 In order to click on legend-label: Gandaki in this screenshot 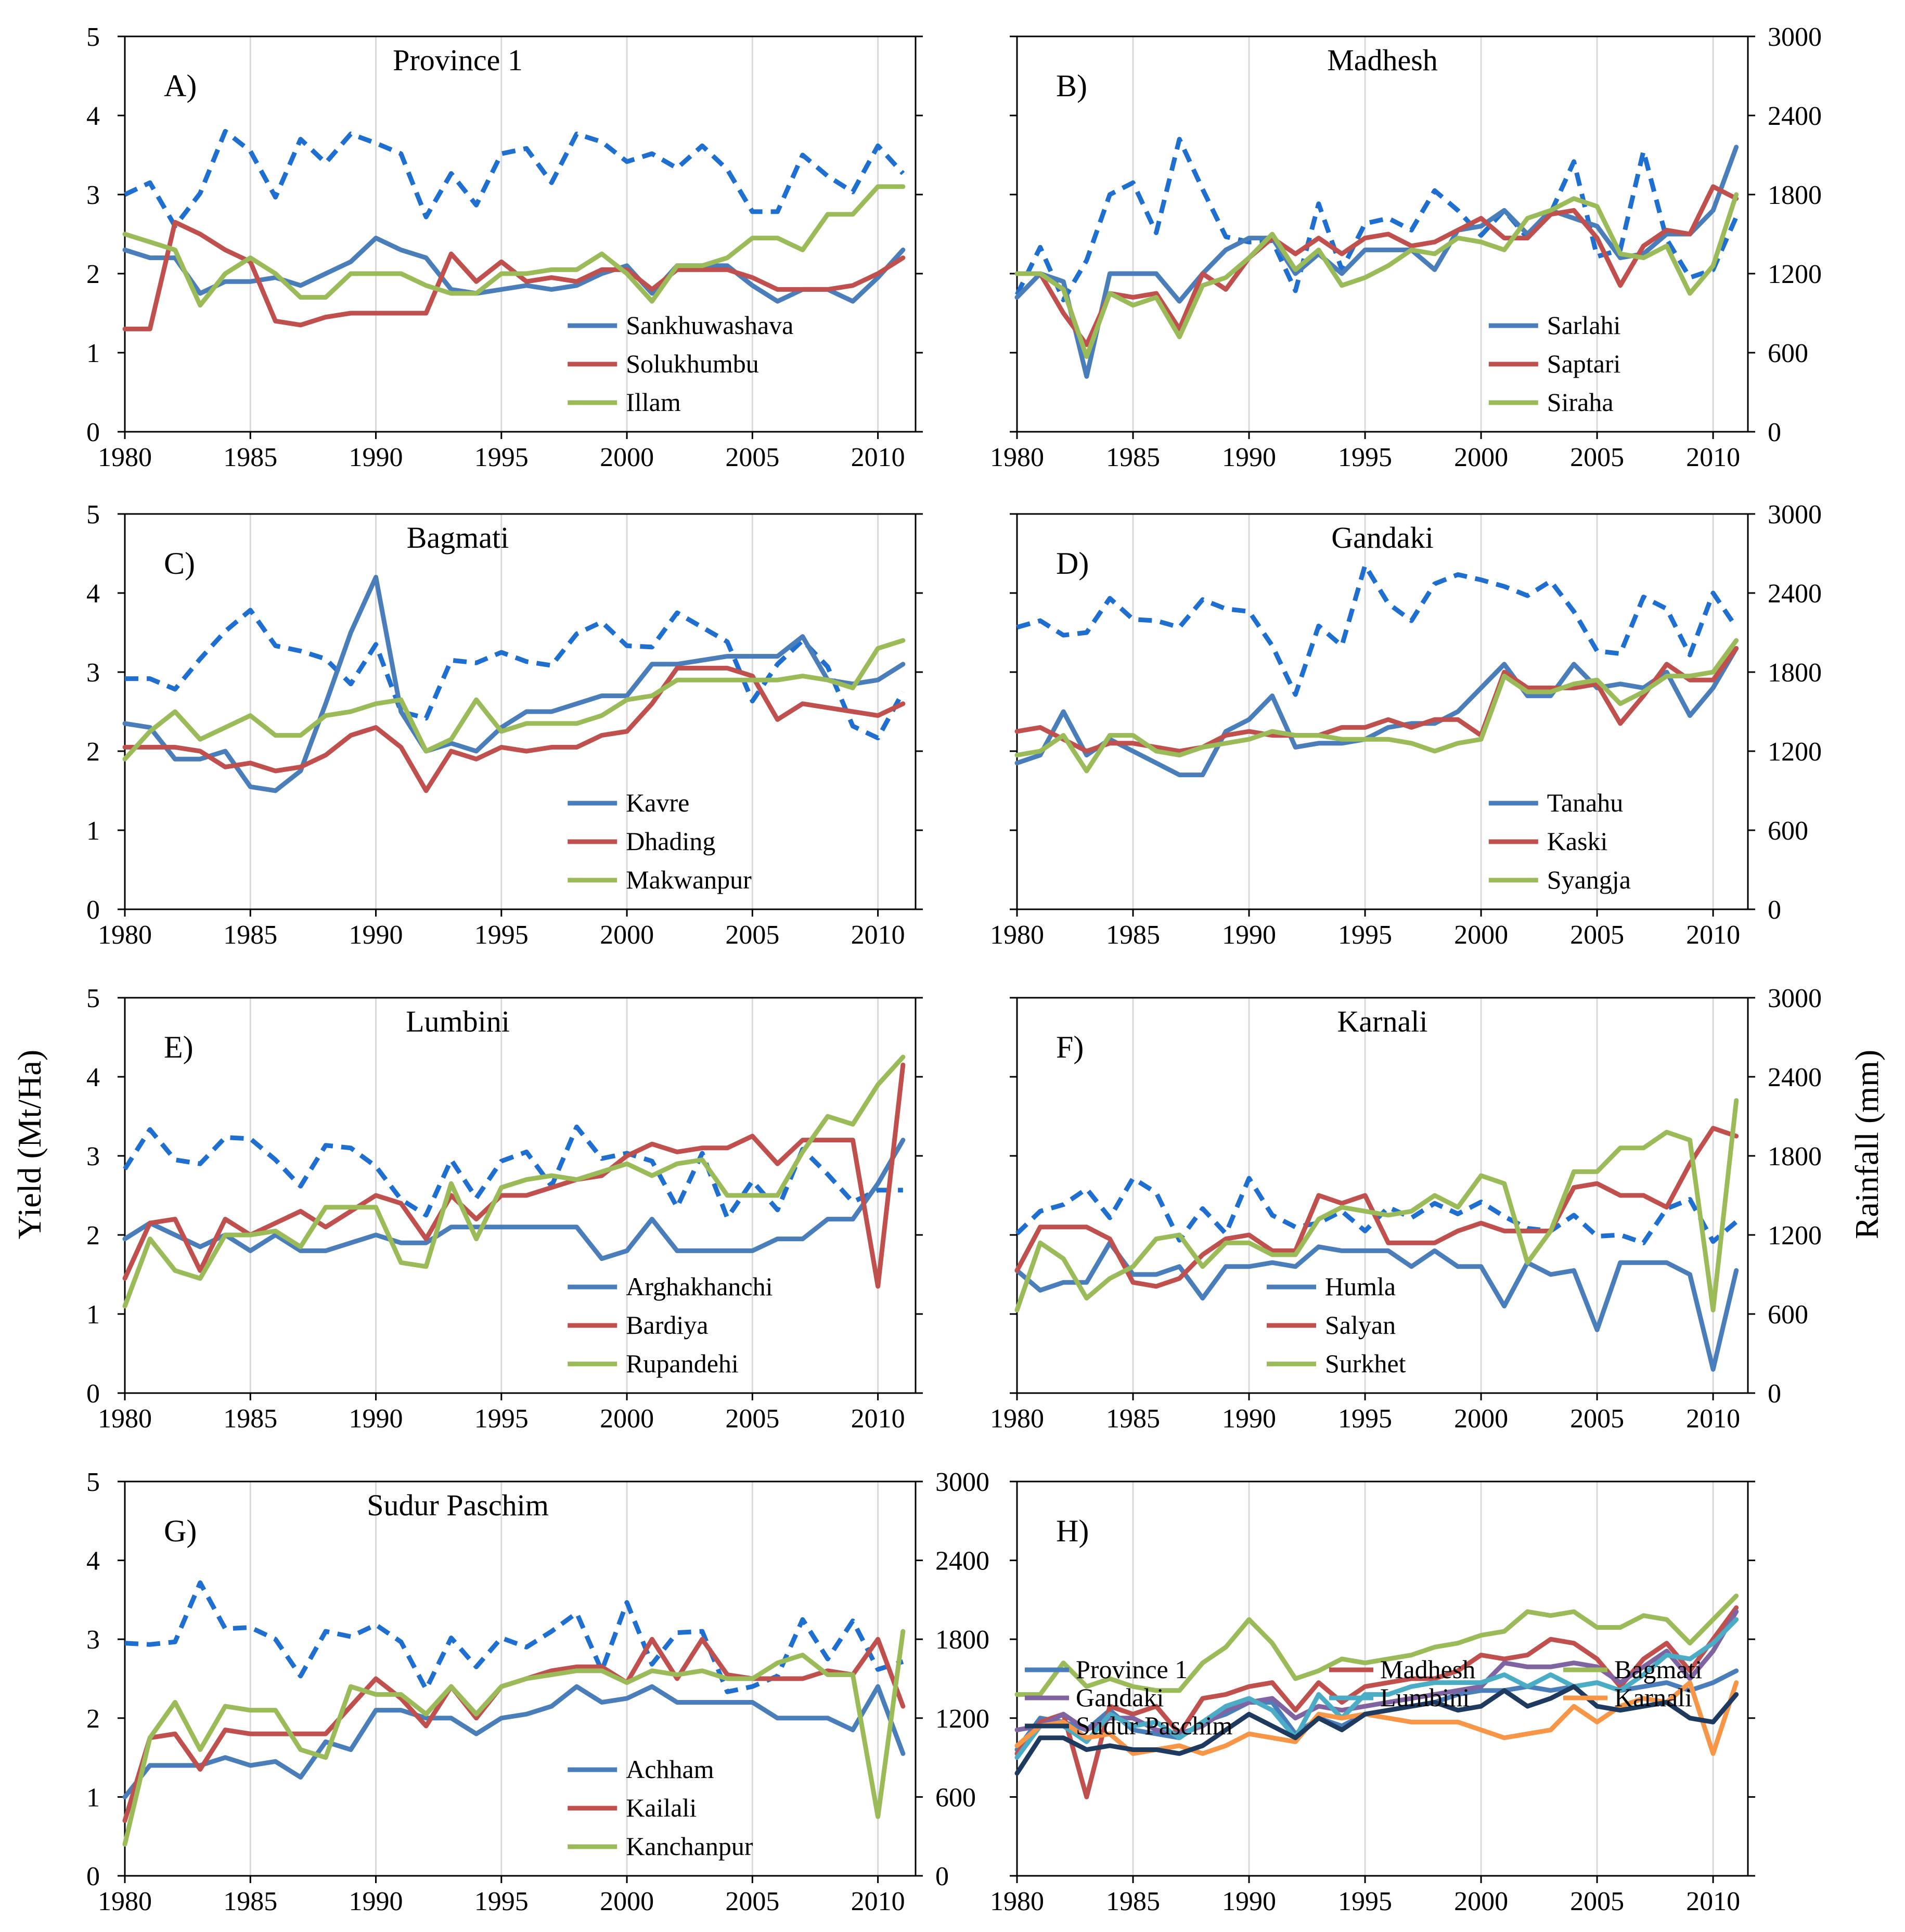, I will do `click(1120, 1697)`.